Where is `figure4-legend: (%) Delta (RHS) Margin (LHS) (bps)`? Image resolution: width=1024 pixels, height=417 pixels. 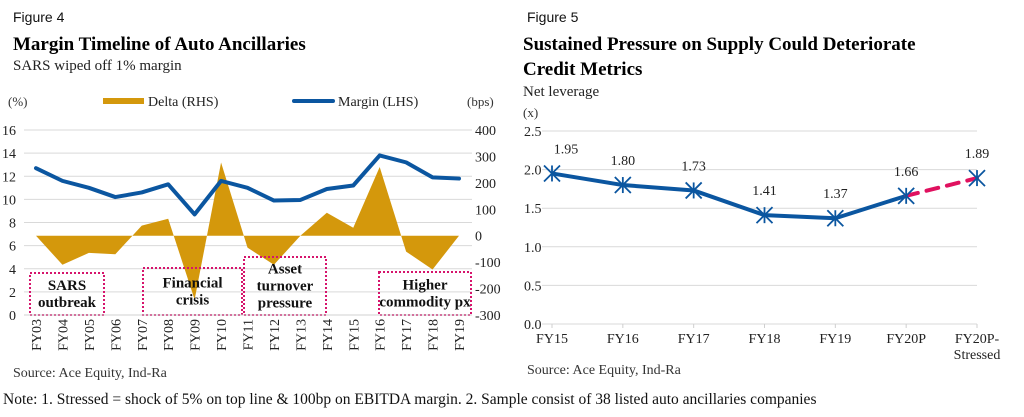 figure4-legend: (%) Delta (RHS) Margin (LHS) (bps) is located at coordinates (251, 102).